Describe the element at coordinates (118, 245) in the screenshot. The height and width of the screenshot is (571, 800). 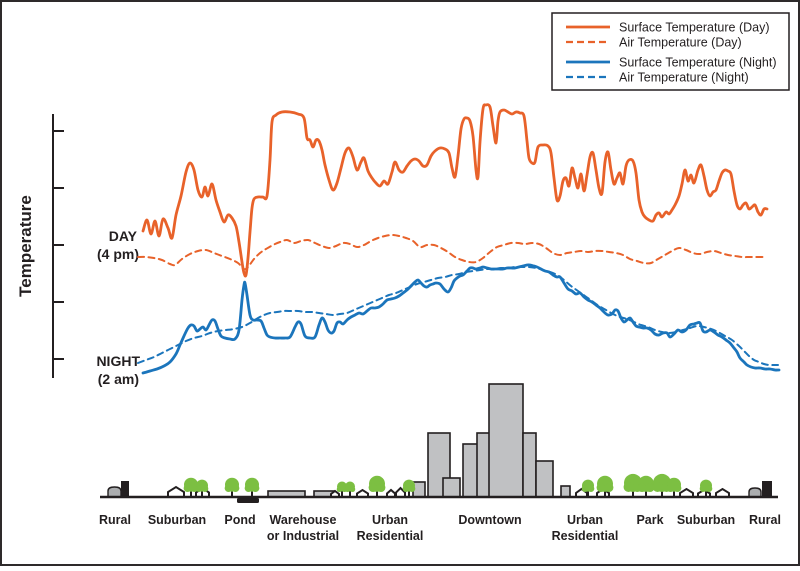
I see `day-annotation: DAY (4 pm)` at that location.